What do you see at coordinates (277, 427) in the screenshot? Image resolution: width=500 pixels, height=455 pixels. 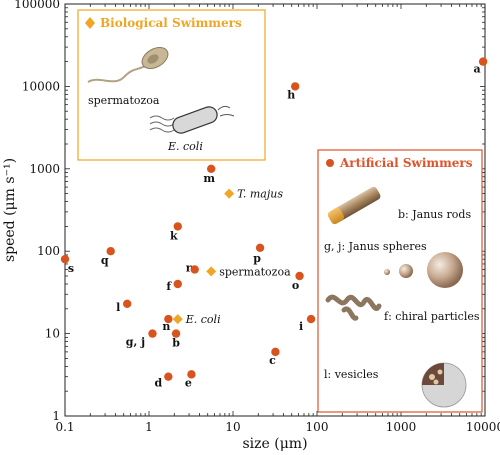 I see `x-tick-labels: 0.1110100100010000` at bounding box center [277, 427].